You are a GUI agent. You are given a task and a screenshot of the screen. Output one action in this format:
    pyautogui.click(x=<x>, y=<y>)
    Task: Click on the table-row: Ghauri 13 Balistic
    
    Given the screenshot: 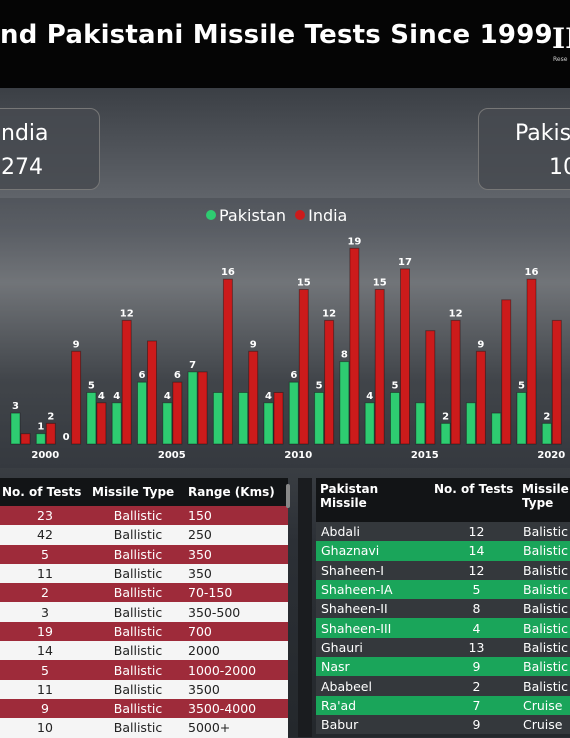 What is the action you would take?
    pyautogui.click(x=443, y=647)
    